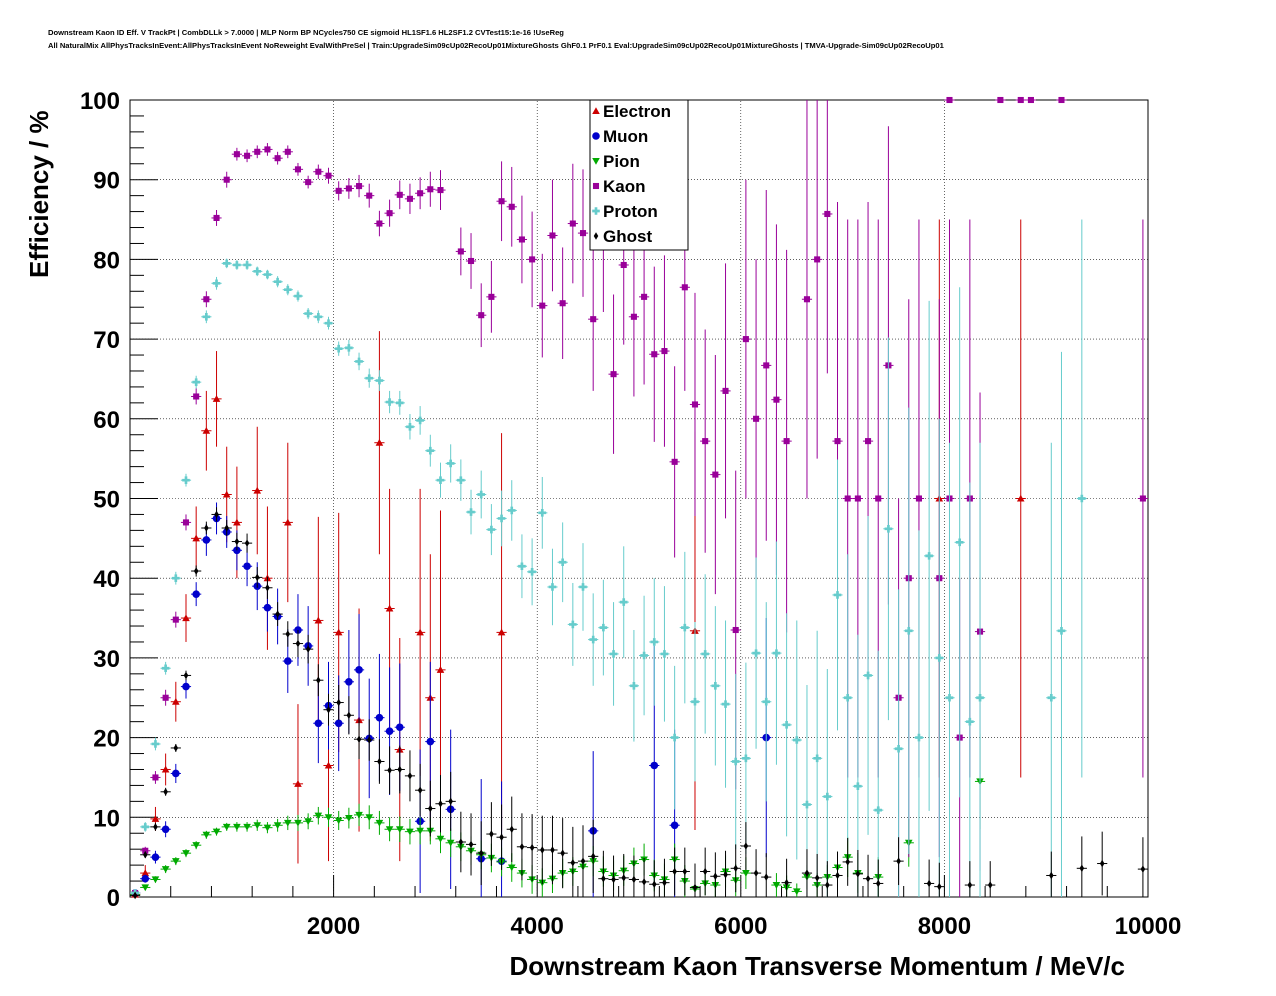  Describe the element at coordinates (596, 211) in the screenshot. I see `legend-marker-proton` at that location.